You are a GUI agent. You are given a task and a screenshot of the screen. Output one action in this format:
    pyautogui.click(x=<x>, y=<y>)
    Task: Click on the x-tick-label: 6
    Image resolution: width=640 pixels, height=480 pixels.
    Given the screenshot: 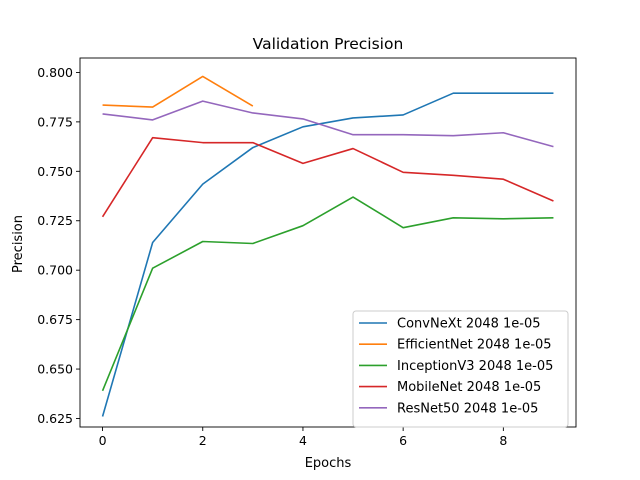 What is the action you would take?
    pyautogui.click(x=403, y=440)
    